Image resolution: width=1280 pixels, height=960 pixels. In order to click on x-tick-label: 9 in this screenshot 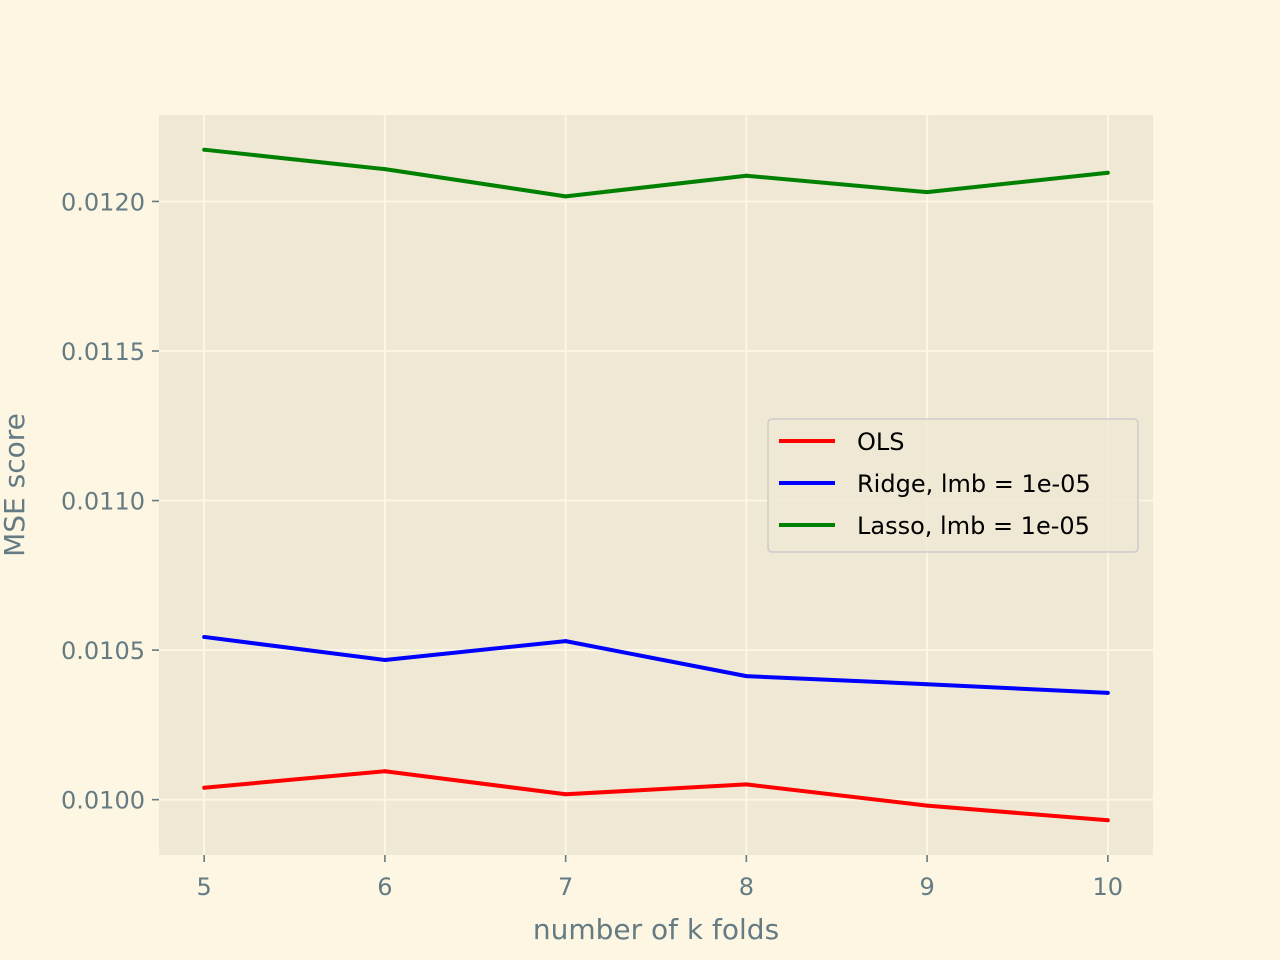, I will do `click(926, 887)`.